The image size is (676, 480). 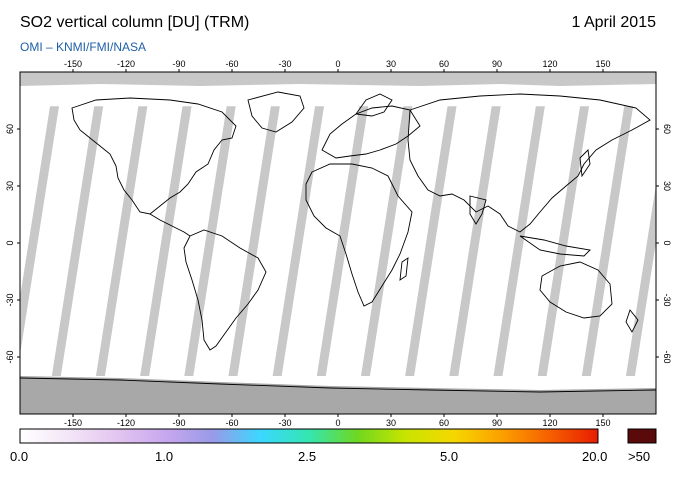 I want to click on colorbar-overflow-label: >50, so click(x=639, y=456).